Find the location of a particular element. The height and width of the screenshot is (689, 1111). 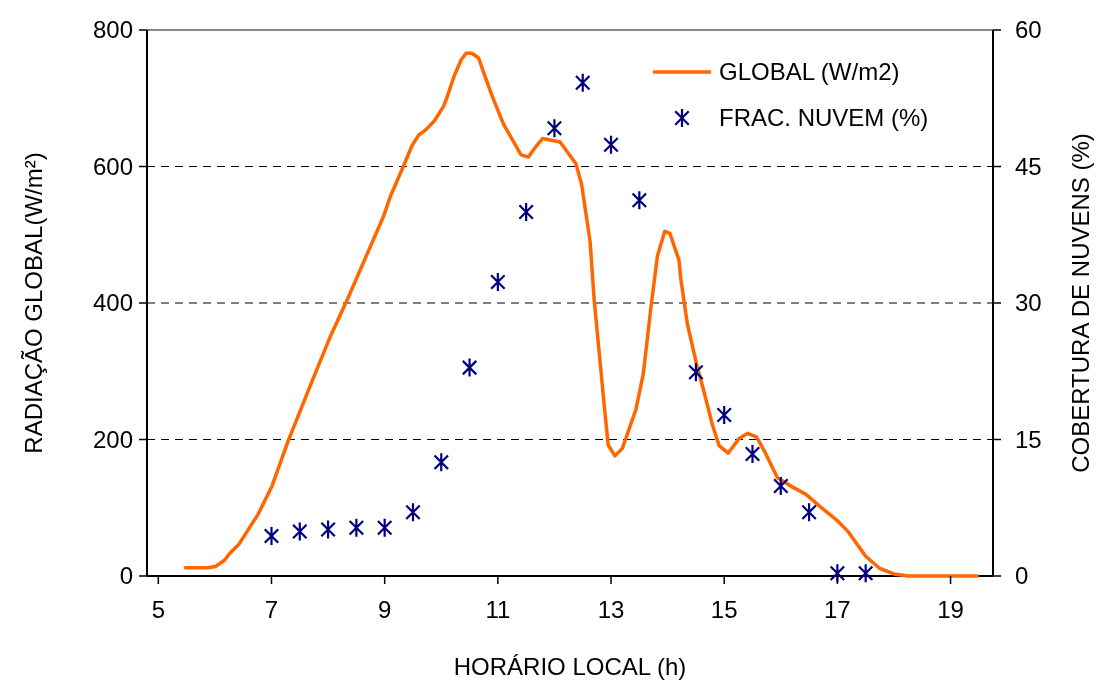

y2-tick-label: 60 is located at coordinates (1028, 30).